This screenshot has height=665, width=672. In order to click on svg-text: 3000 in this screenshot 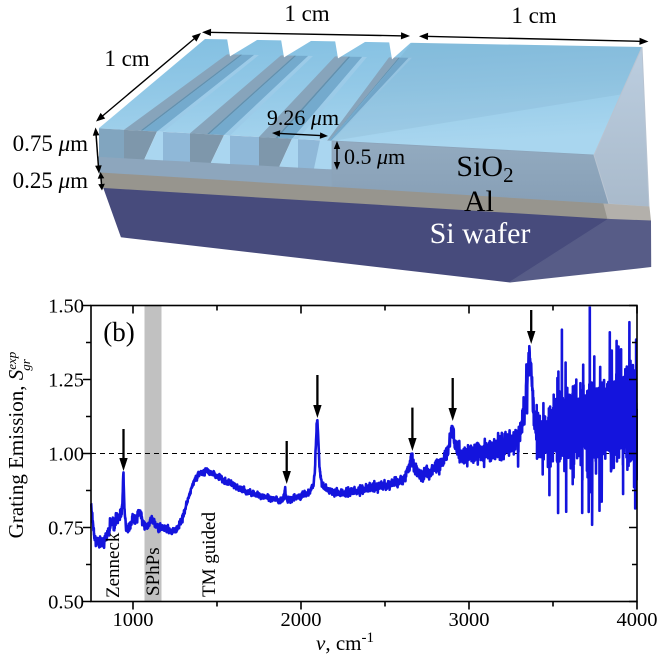, I will do `click(469, 620)`.